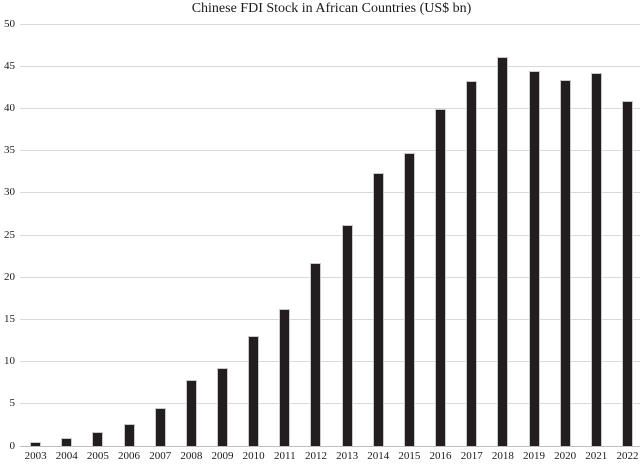  I want to click on bar-2013, so click(347, 335).